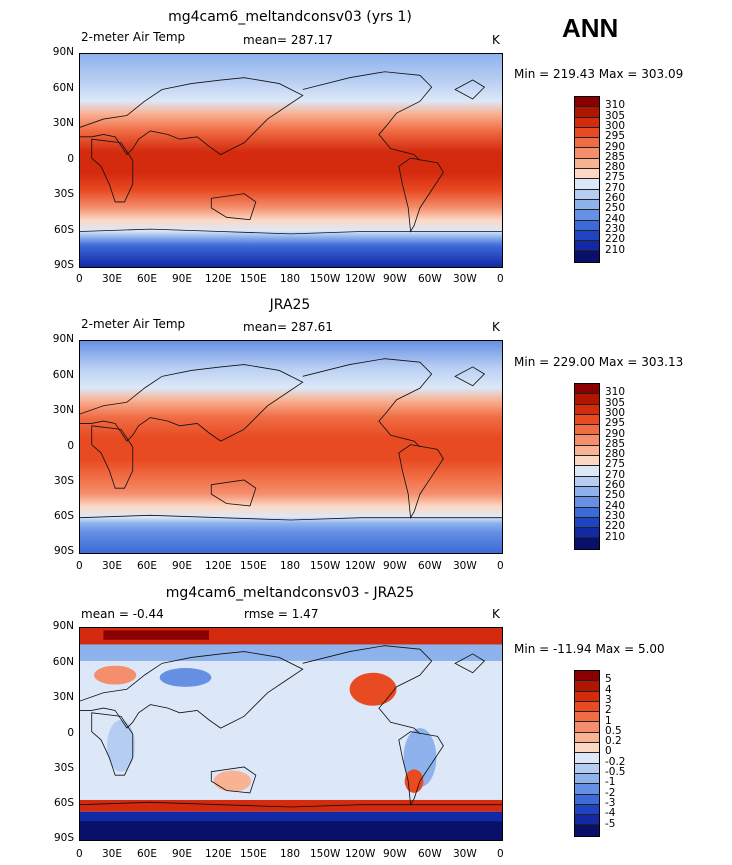 The width and height of the screenshot is (732, 865). Describe the element at coordinates (608, 699) in the screenshot. I see `colorbar-label: 3` at that location.